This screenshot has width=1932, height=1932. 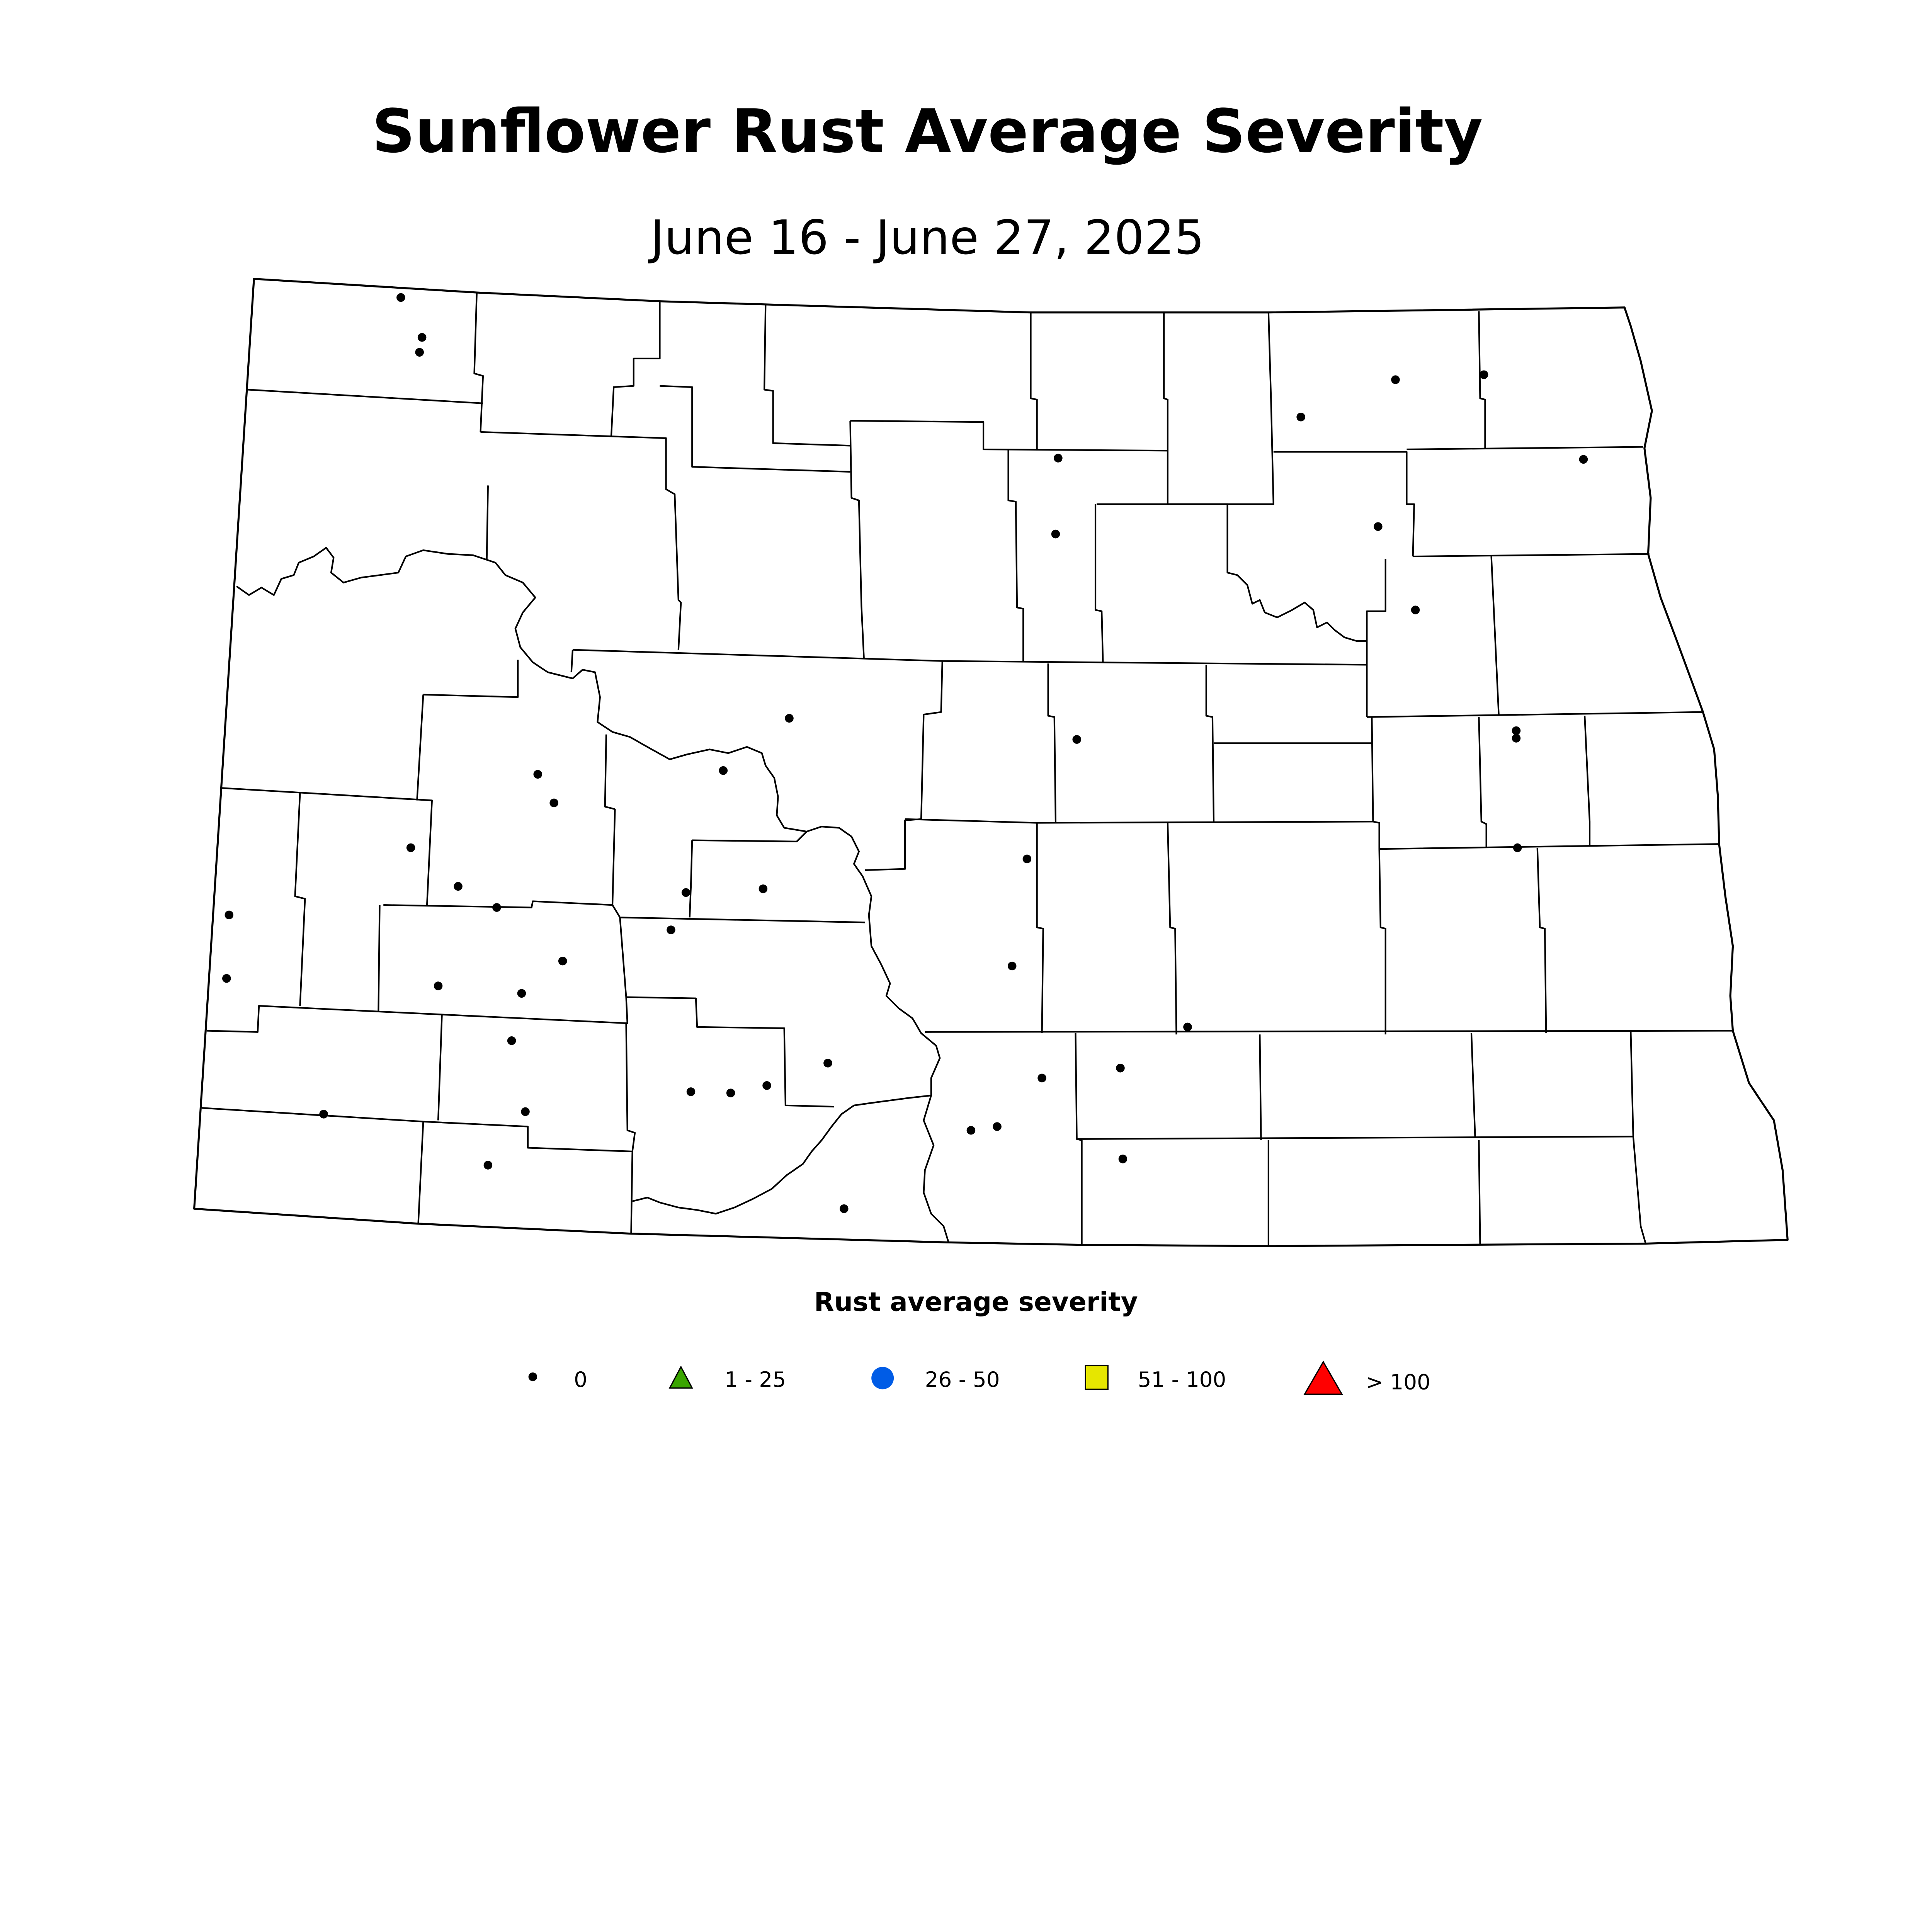 What do you see at coordinates (755, 1379) in the screenshot?
I see `legend-label-1-25: 1 - 25` at bounding box center [755, 1379].